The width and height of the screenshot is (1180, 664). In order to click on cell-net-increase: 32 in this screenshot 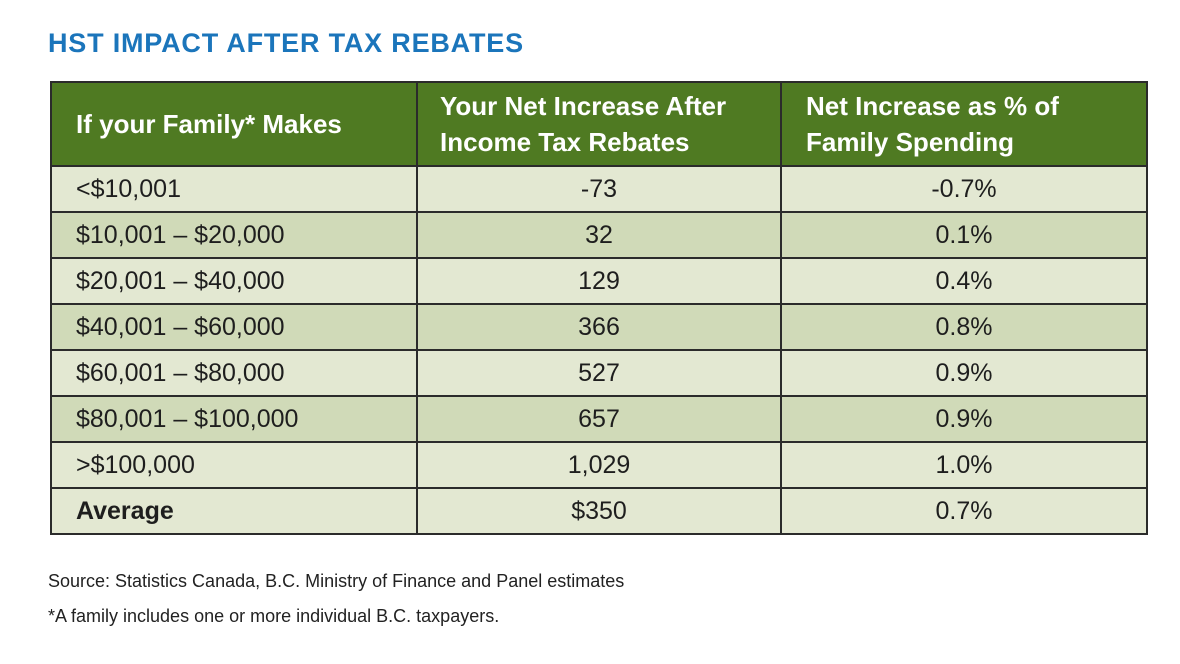, I will do `click(599, 235)`.